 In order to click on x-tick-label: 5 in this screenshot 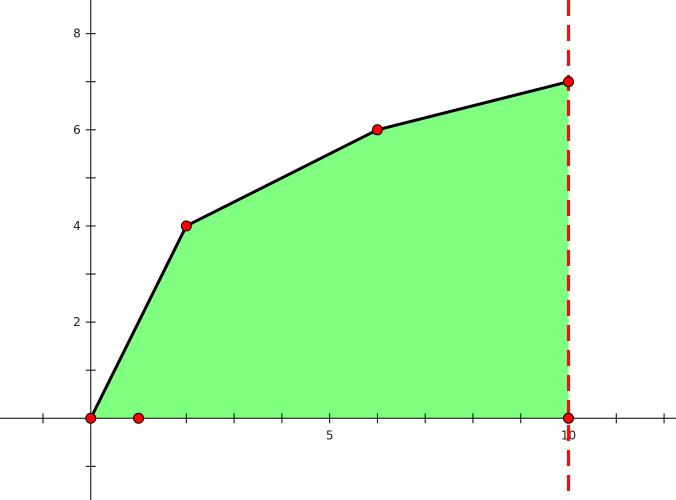, I will do `click(330, 435)`.